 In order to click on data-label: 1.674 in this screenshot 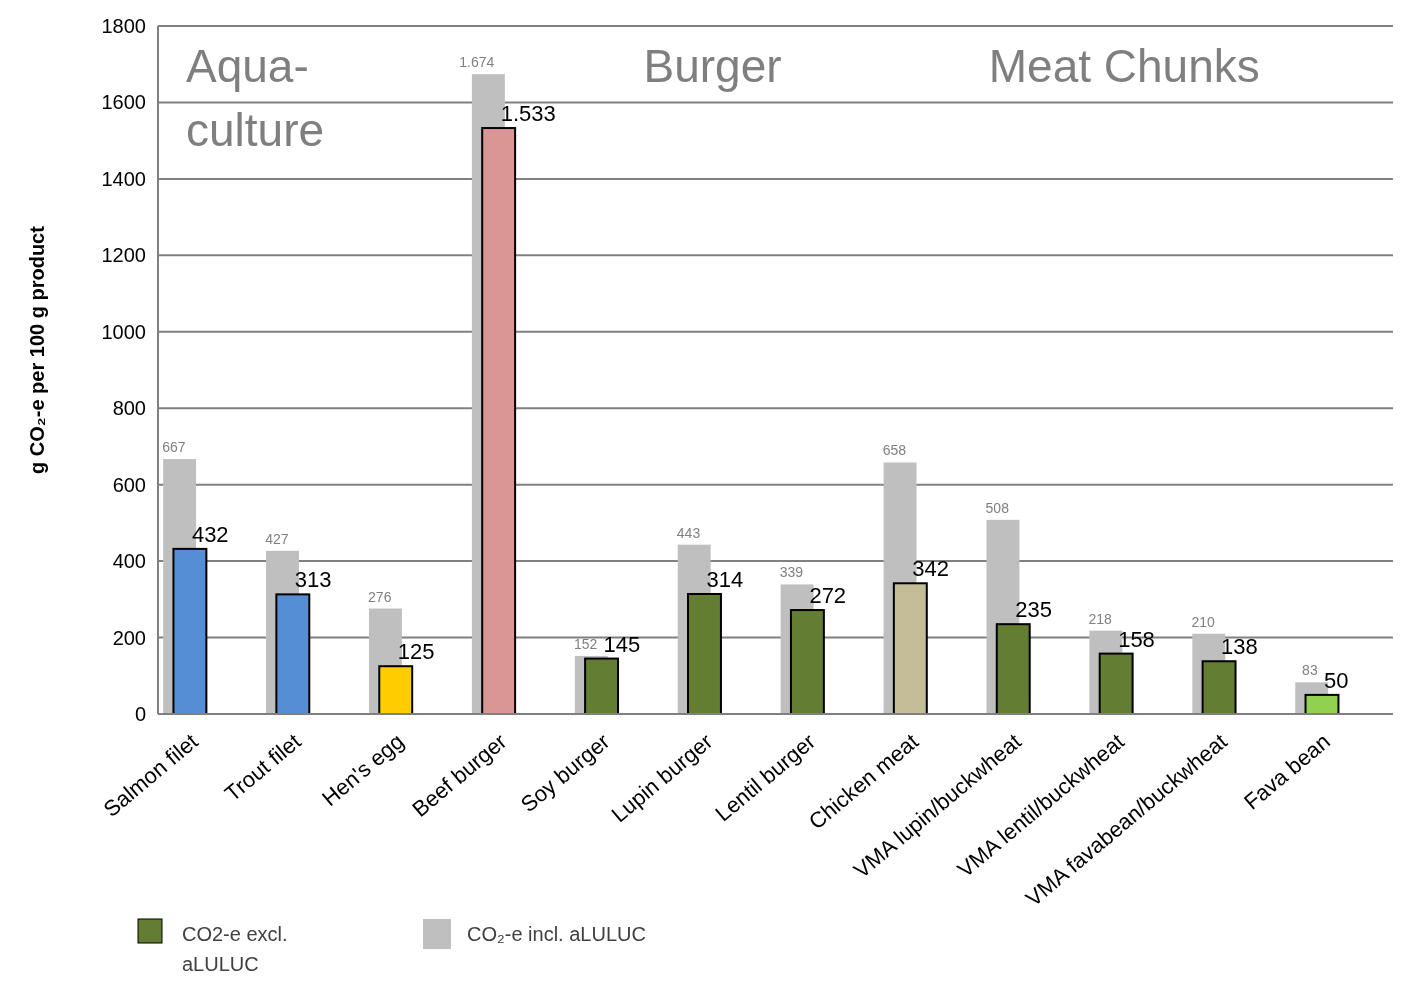, I will do `click(477, 62)`.